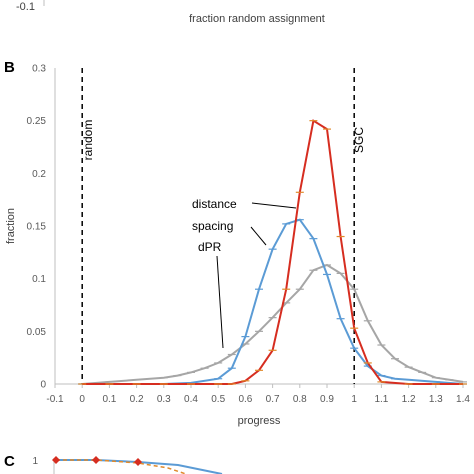 Image resolution: width=474 pixels, height=474 pixels. What do you see at coordinates (25, 7) in the screenshot?
I see `top-panel-tick-label: -0.1` at bounding box center [25, 7].